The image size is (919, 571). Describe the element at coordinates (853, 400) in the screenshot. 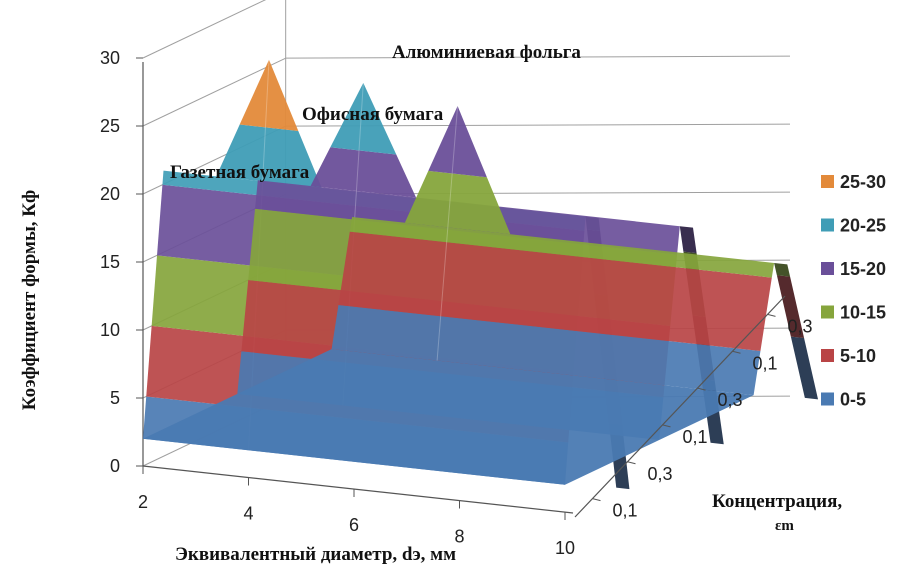

I see `legend-label: 0-5` at that location.